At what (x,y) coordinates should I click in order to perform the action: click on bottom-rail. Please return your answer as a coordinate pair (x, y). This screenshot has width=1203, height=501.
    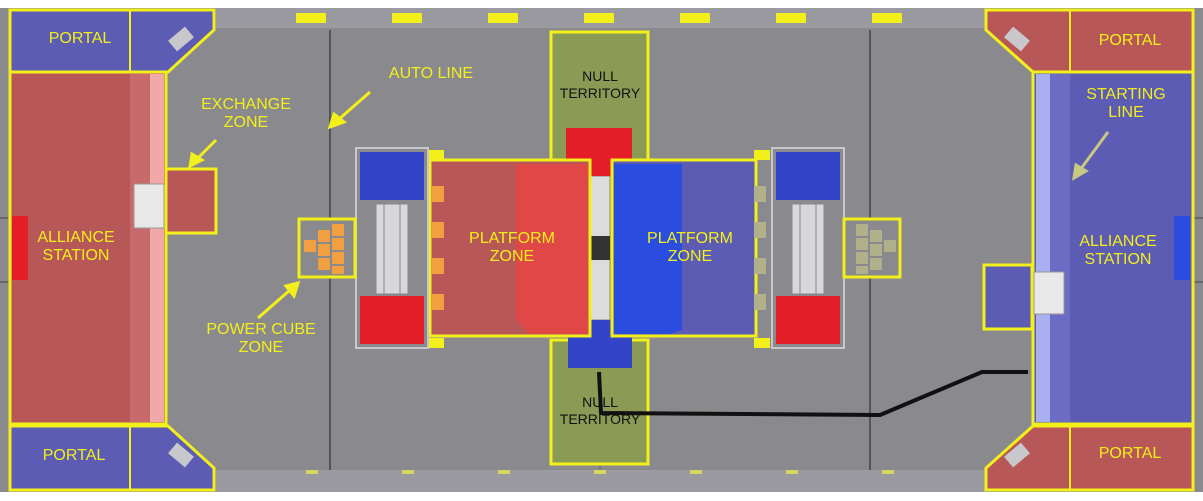
    Looking at the image, I should click on (601, 481).